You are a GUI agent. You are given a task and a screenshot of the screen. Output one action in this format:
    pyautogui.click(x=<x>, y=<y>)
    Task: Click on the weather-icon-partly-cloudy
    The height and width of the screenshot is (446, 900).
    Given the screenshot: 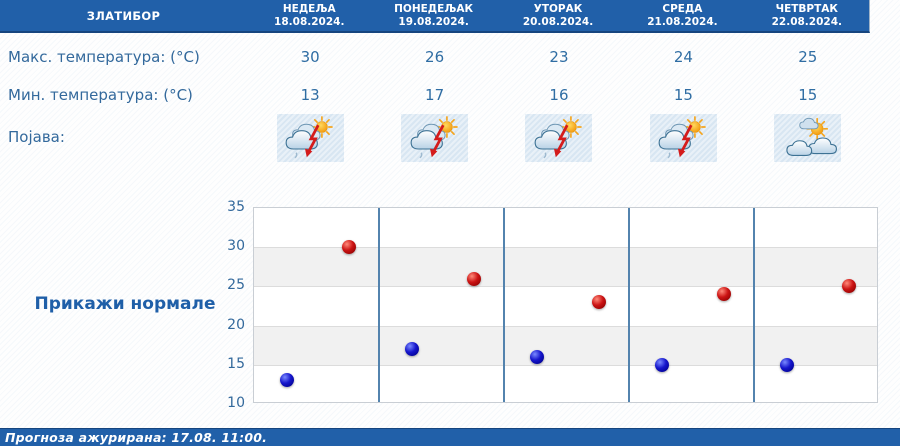 What is the action you would take?
    pyautogui.click(x=808, y=138)
    